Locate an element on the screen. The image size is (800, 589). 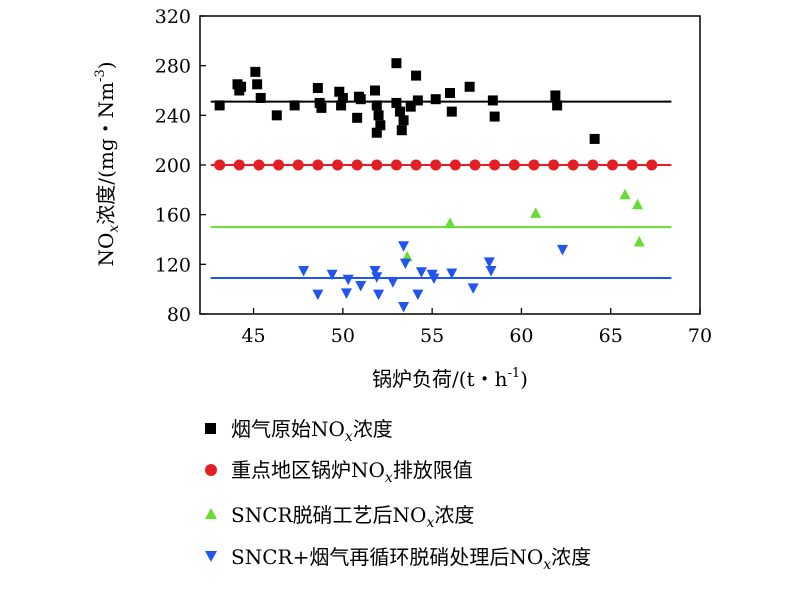
legend-marker-circle is located at coordinates (211, 470).